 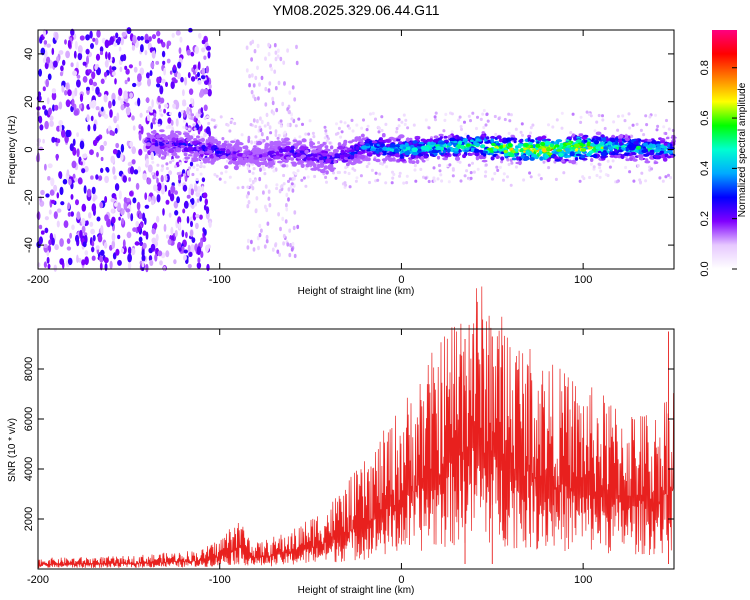 What do you see at coordinates (401, 580) in the screenshot?
I see `snr-x-tick-label: 0` at bounding box center [401, 580].